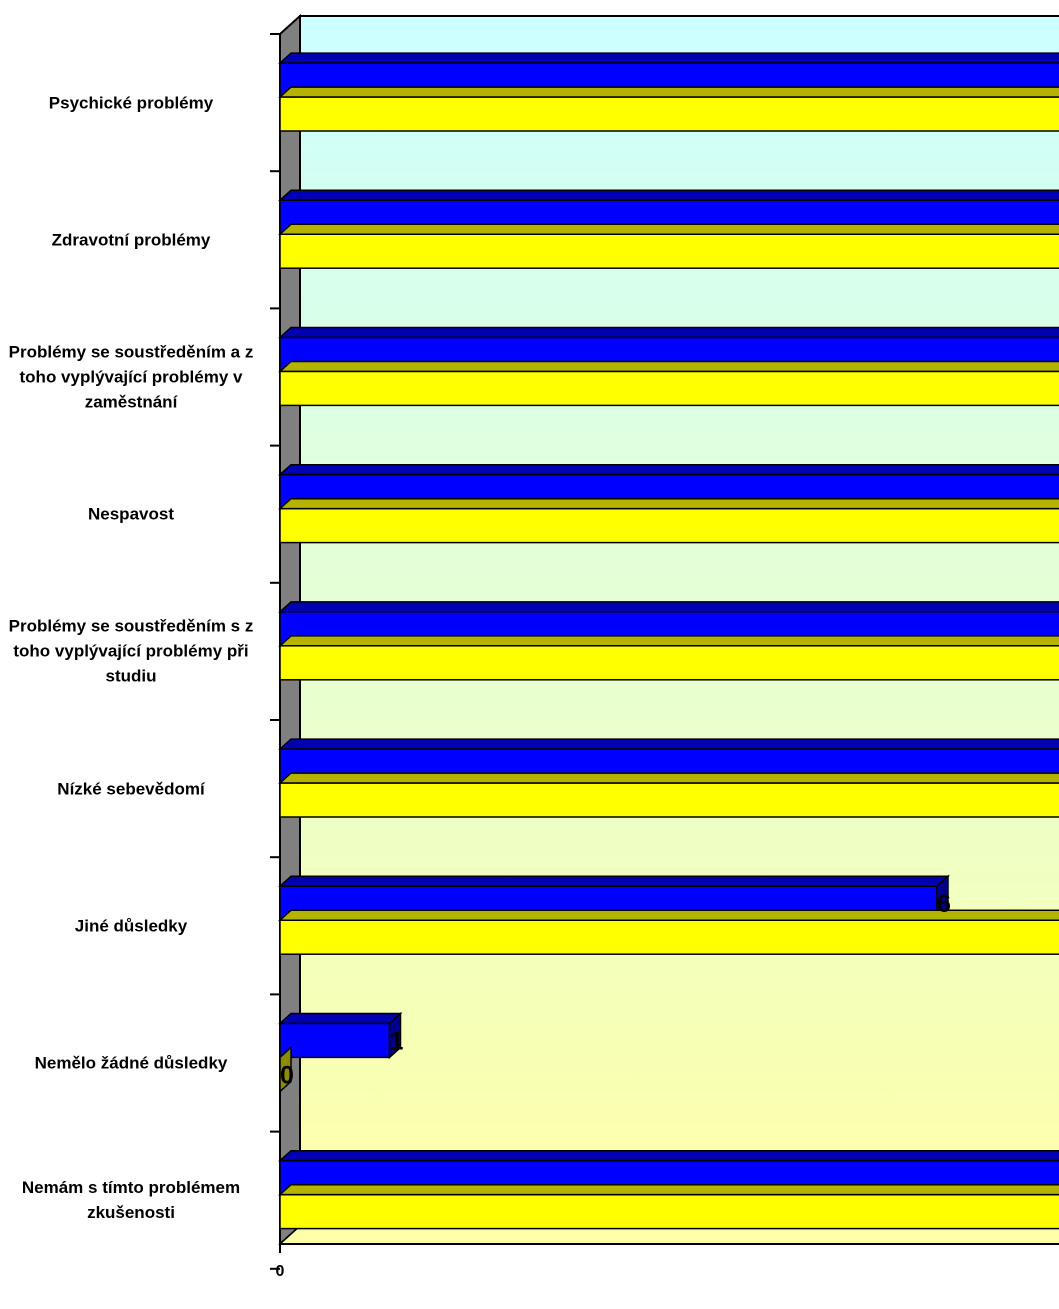  I want to click on category-label: Zdravotní problémy, so click(131, 240).